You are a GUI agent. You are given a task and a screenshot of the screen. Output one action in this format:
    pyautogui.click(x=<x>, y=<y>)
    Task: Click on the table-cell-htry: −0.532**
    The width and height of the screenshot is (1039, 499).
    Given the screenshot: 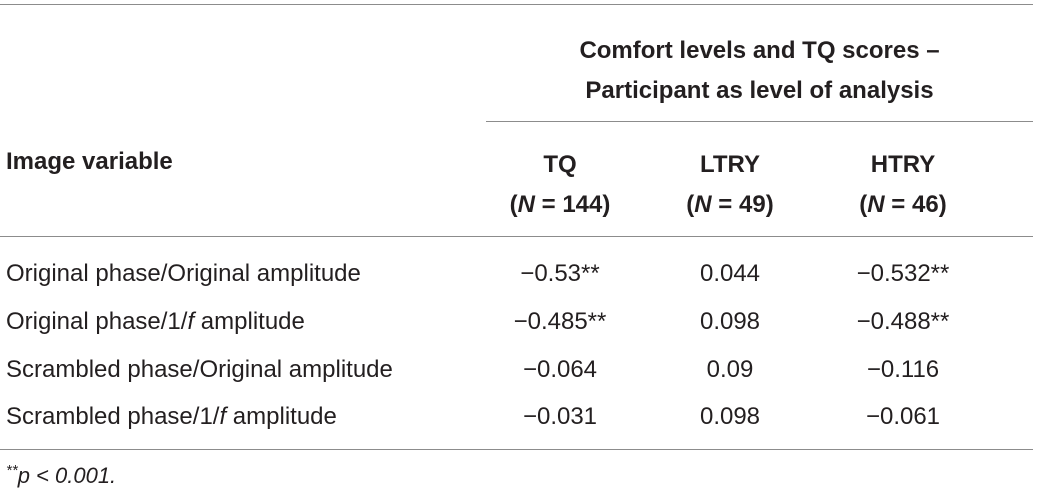 What is the action you would take?
    pyautogui.click(x=903, y=273)
    